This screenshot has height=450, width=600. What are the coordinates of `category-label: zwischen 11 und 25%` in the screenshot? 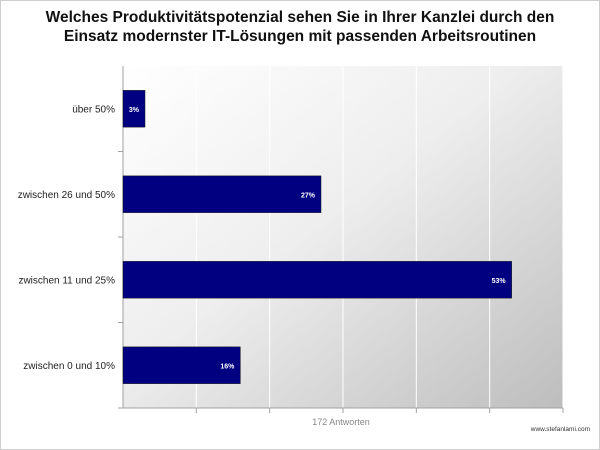 It's located at (66, 280).